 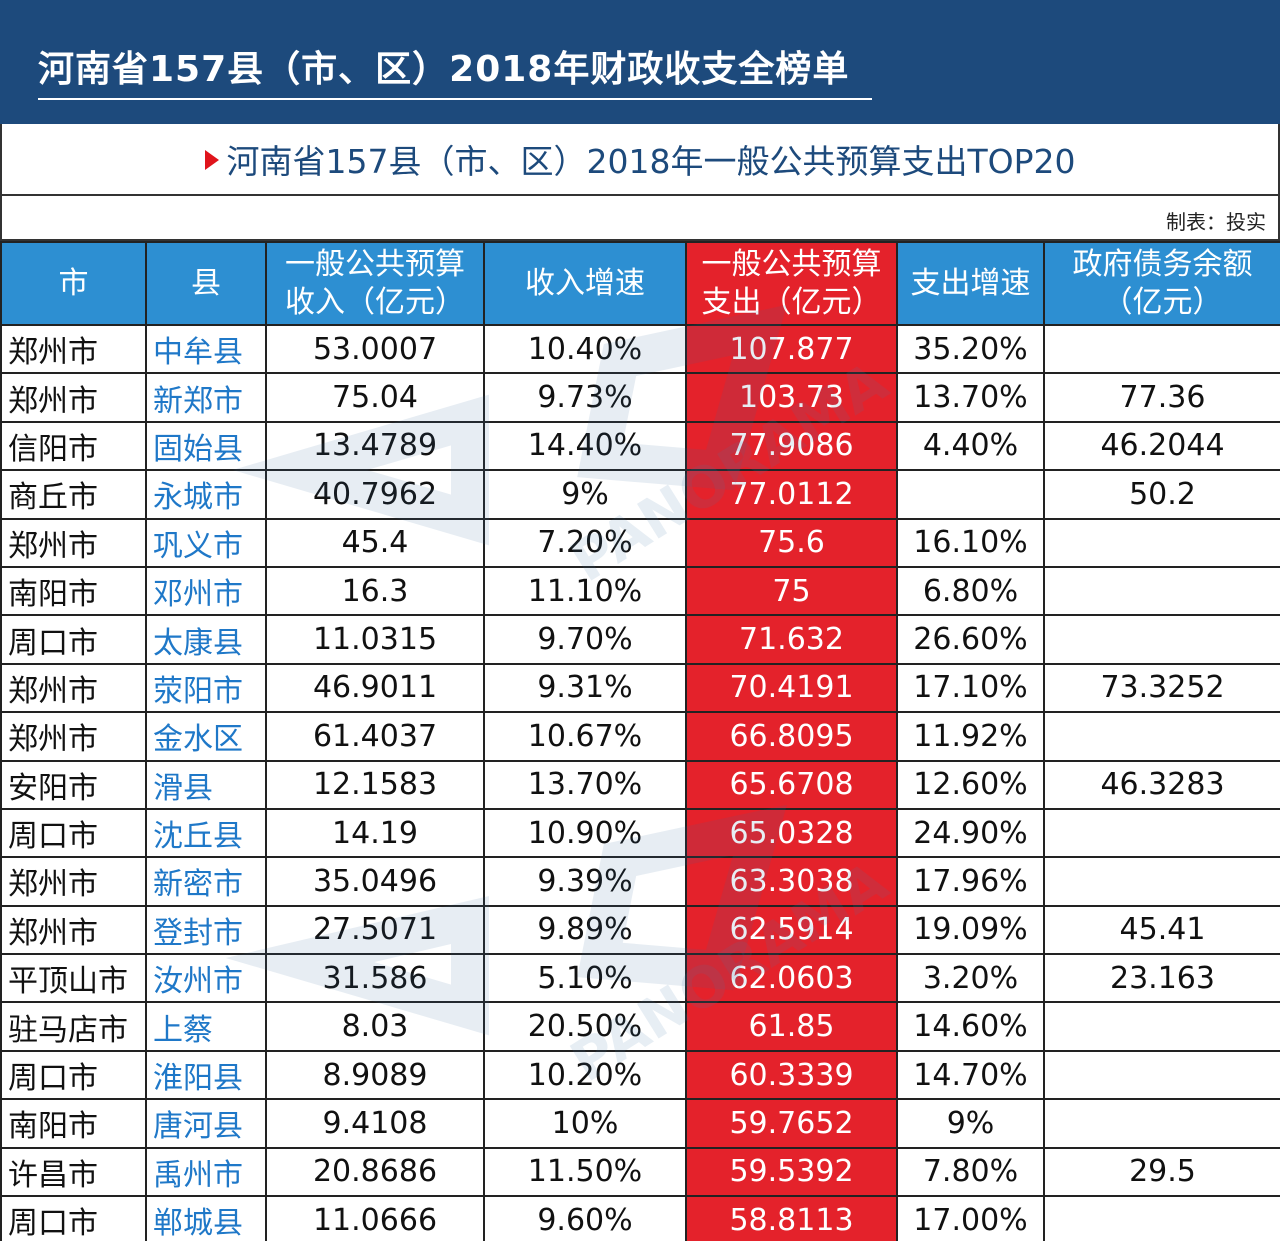 What do you see at coordinates (1216, 222) in the screenshot?
I see `table-credit: 制表：投实` at bounding box center [1216, 222].